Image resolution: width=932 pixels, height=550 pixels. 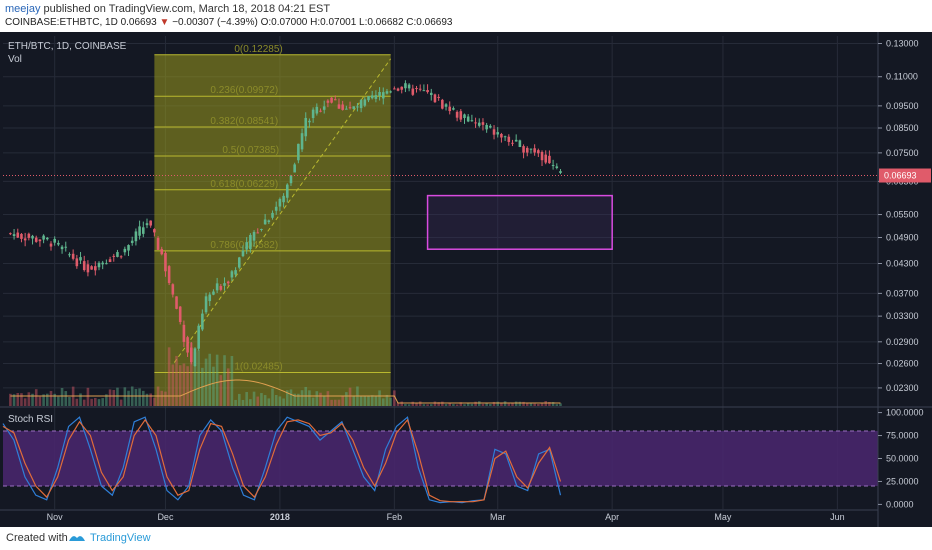 I want to click on price-tick-label: 0.08500, so click(x=902, y=128).